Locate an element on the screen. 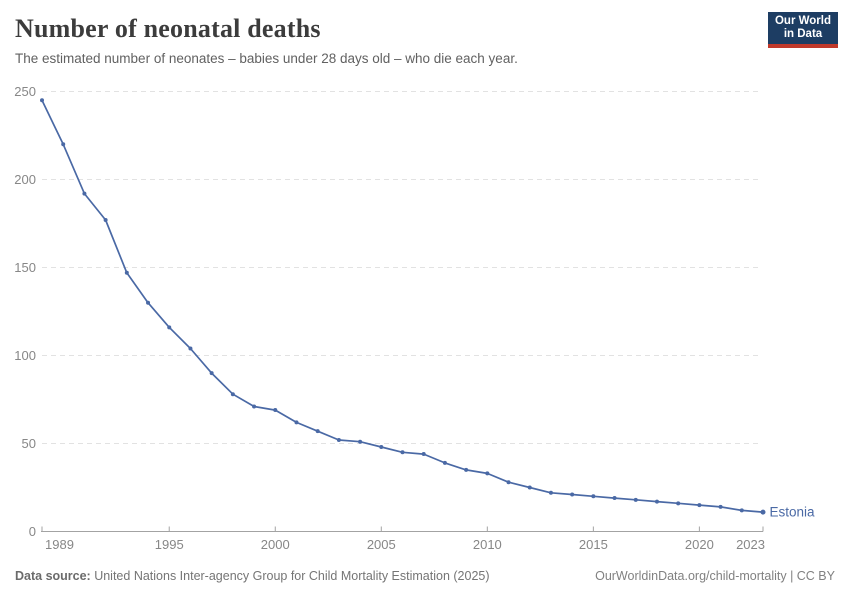  x-tick-label-2000: 2000 is located at coordinates (275, 544).